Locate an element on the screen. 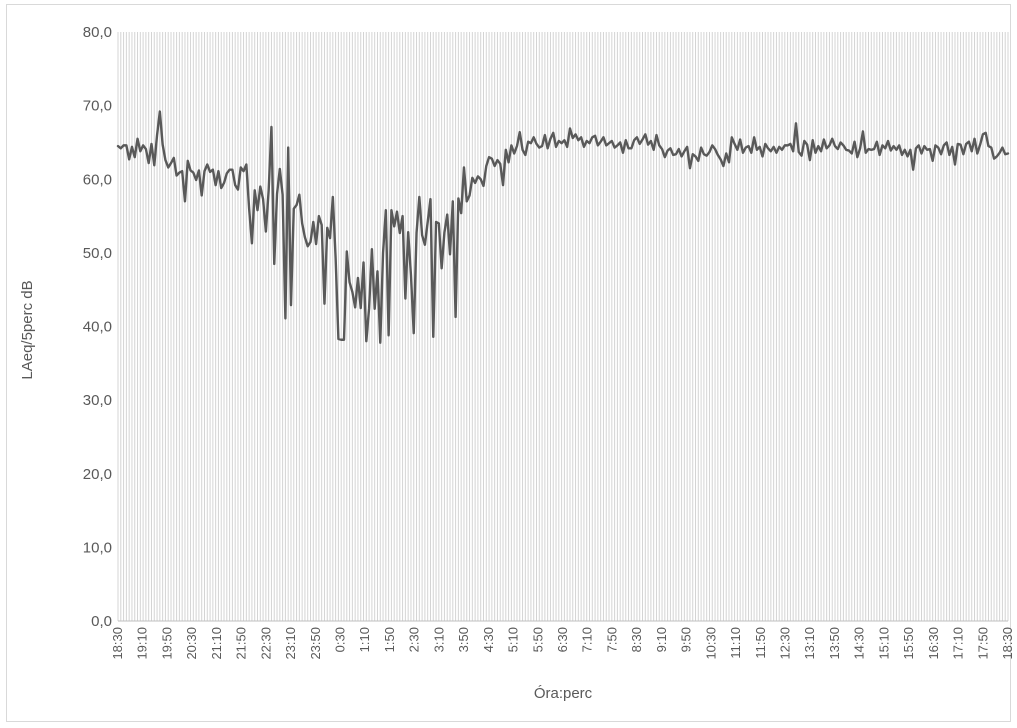 This screenshot has width=1017, height=728. y-tick-label: 30,0 is located at coordinates (97, 400).